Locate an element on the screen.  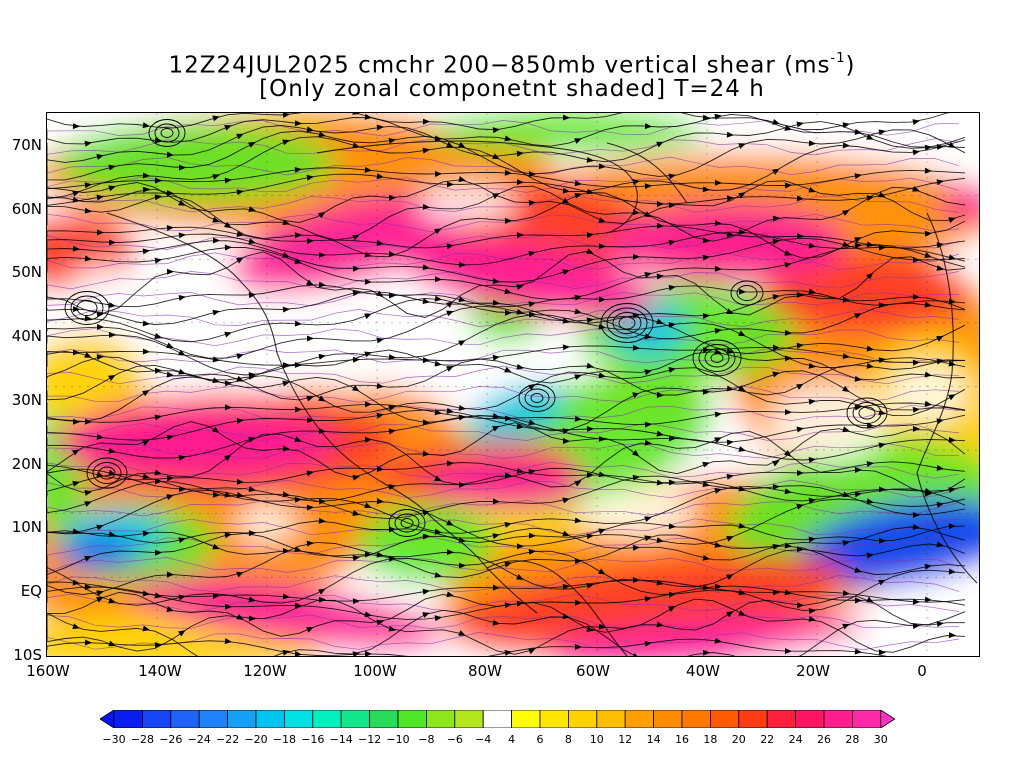
colorbar-tick-label: 4 is located at coordinates (512, 739).